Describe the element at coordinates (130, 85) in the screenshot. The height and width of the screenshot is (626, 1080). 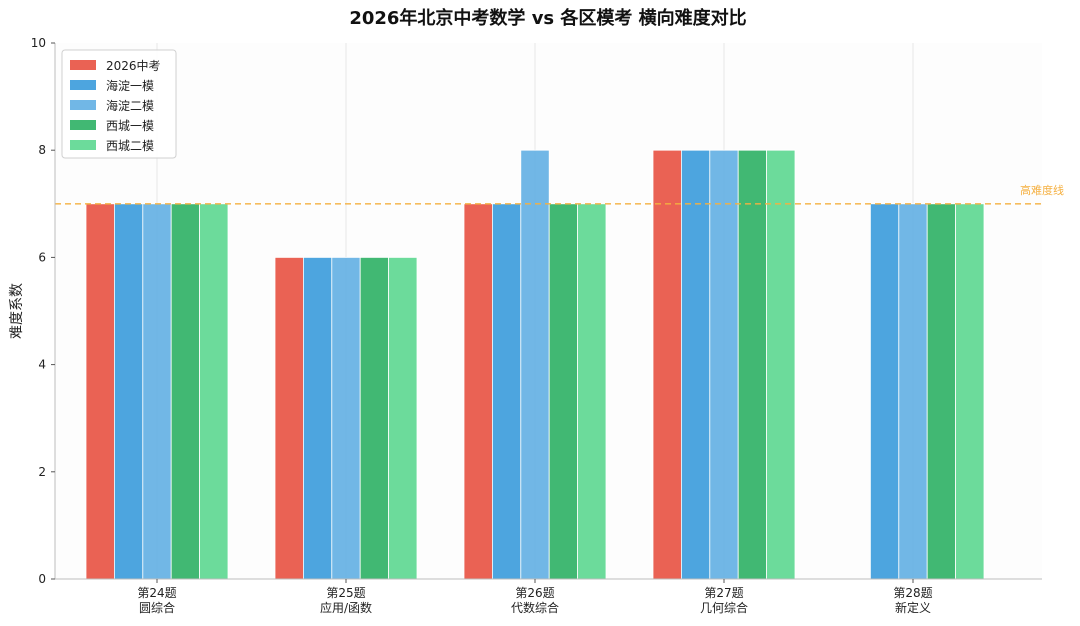
I see `legend-label: 海淀一模` at that location.